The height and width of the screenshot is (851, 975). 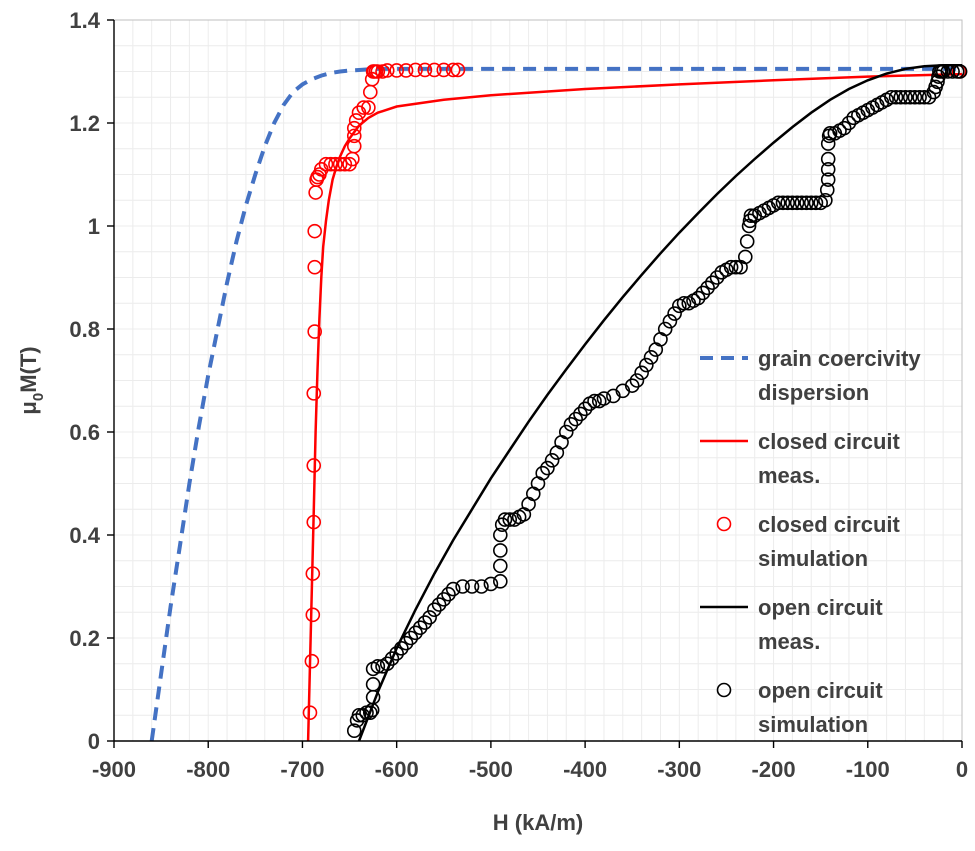 I want to click on y-tick-label: 1.4, so click(x=84, y=20).